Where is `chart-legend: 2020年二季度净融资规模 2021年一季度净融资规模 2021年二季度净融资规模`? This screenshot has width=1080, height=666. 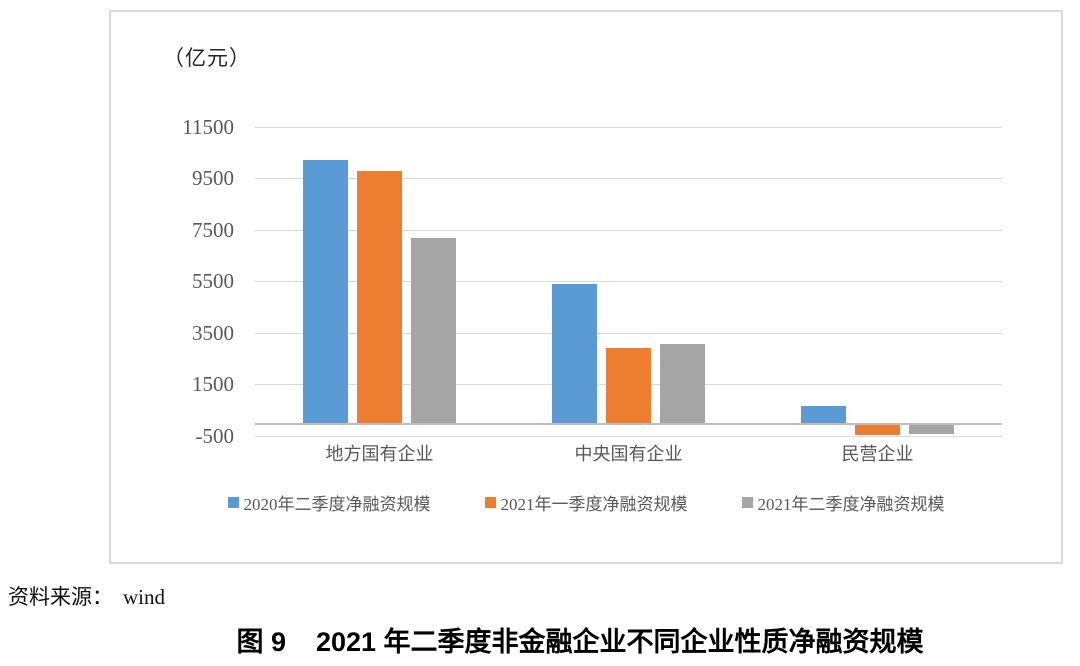 chart-legend: 2020年二季度净融资规模 2021年一季度净融资规模 2021年二季度净融资规模 is located at coordinates (586, 502).